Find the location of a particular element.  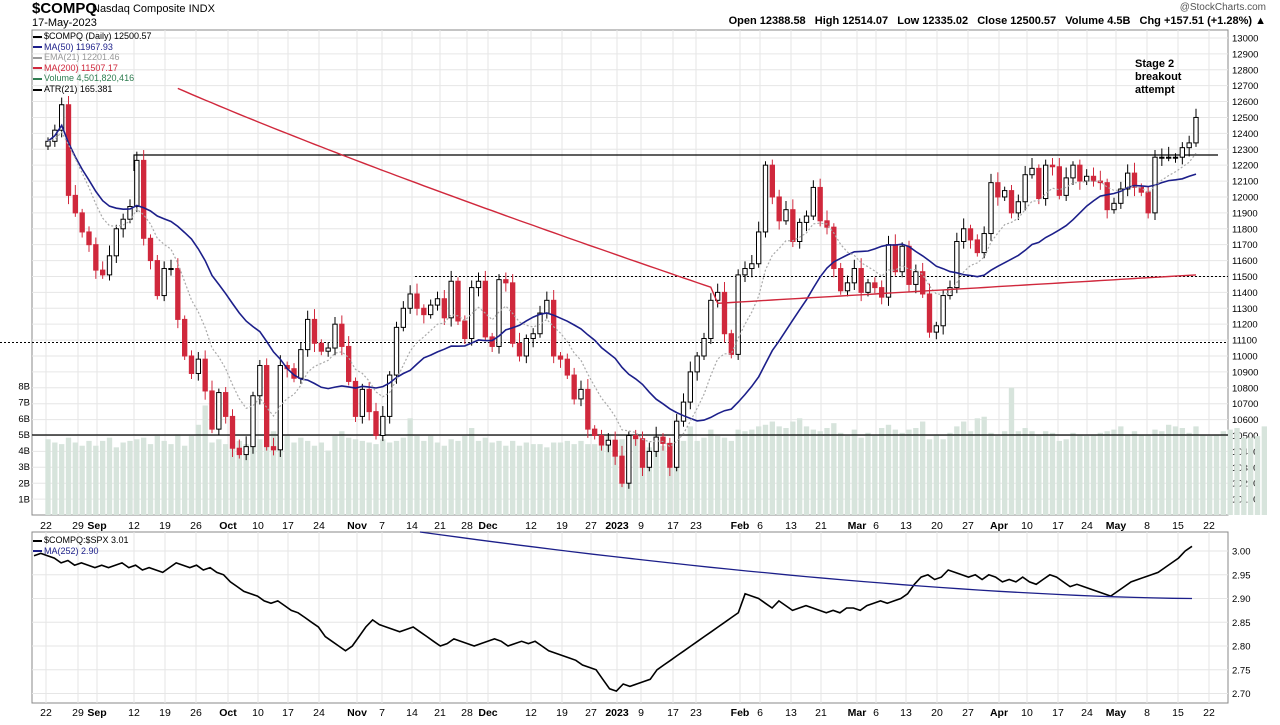

x-tick-label: 21 is located at coordinates (440, 526).